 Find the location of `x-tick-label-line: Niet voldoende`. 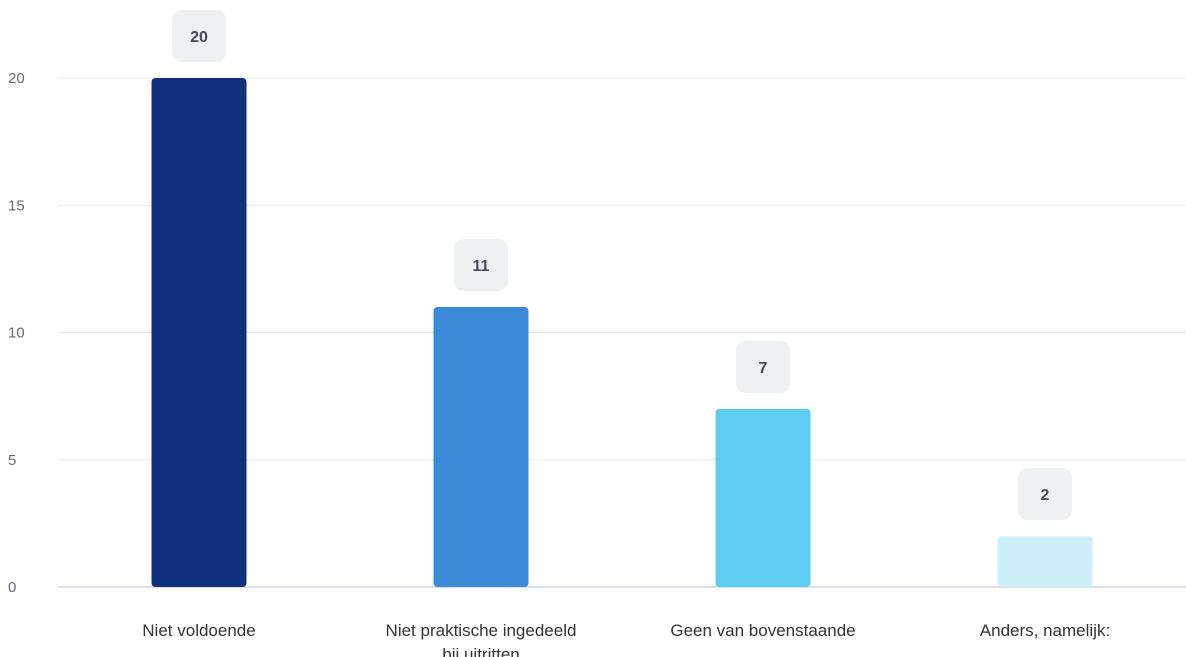

x-tick-label-line: Niet voldoende is located at coordinates (198, 630).